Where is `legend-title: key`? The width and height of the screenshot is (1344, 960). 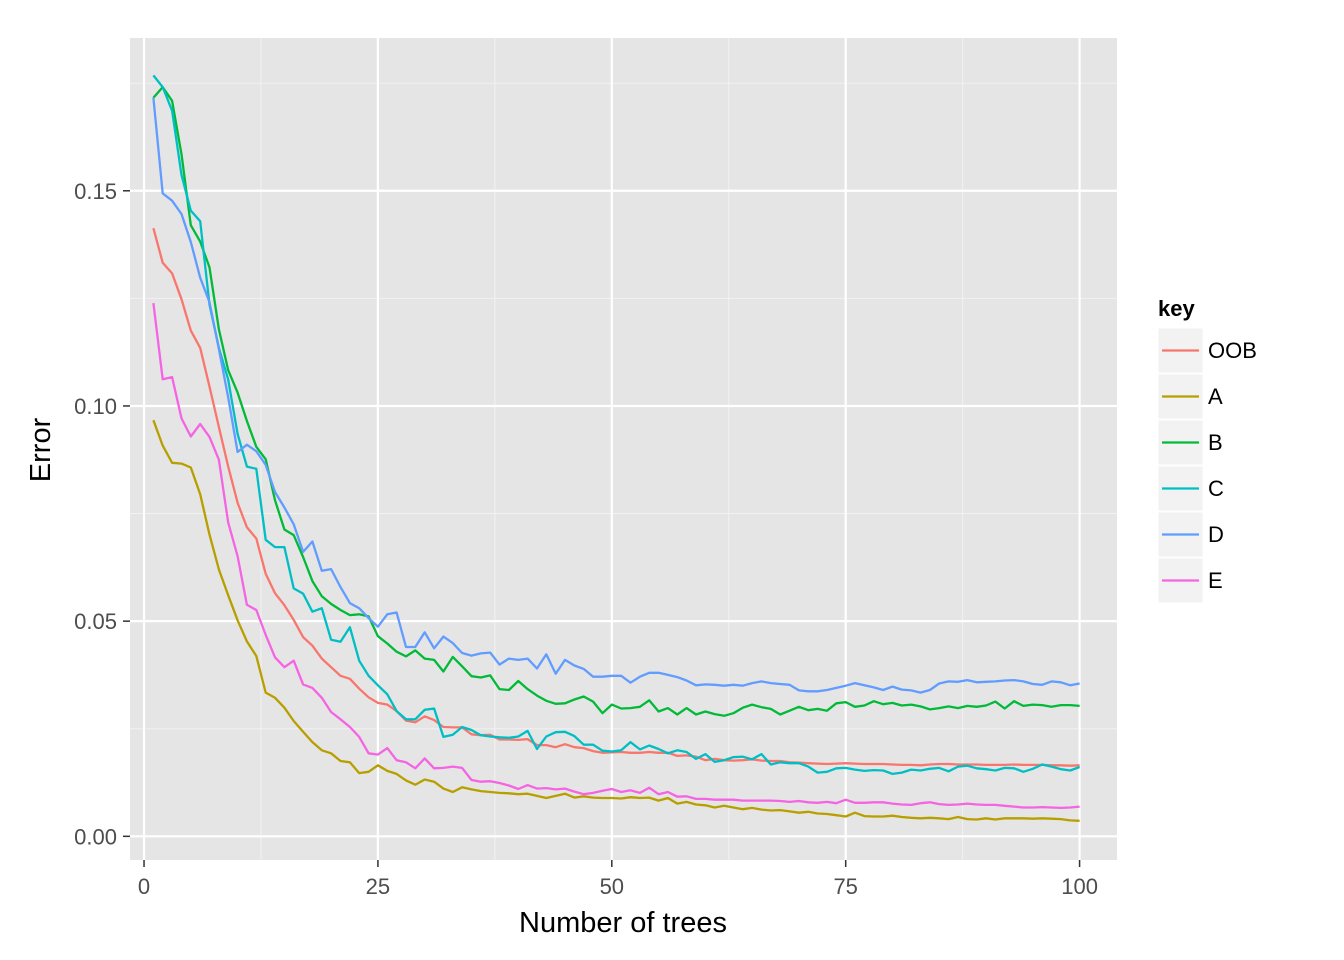 legend-title: key is located at coordinates (1176, 308).